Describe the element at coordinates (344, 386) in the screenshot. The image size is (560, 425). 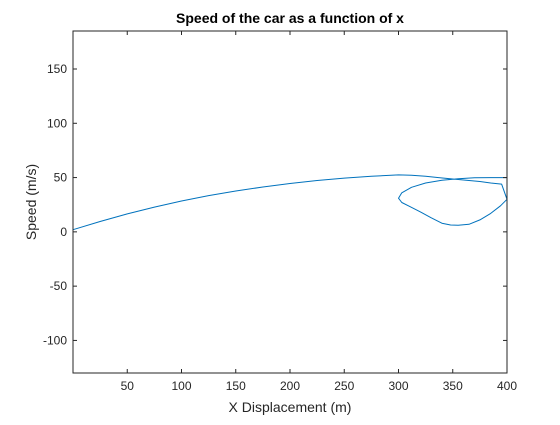
I see `x-tick-label: 250` at that location.